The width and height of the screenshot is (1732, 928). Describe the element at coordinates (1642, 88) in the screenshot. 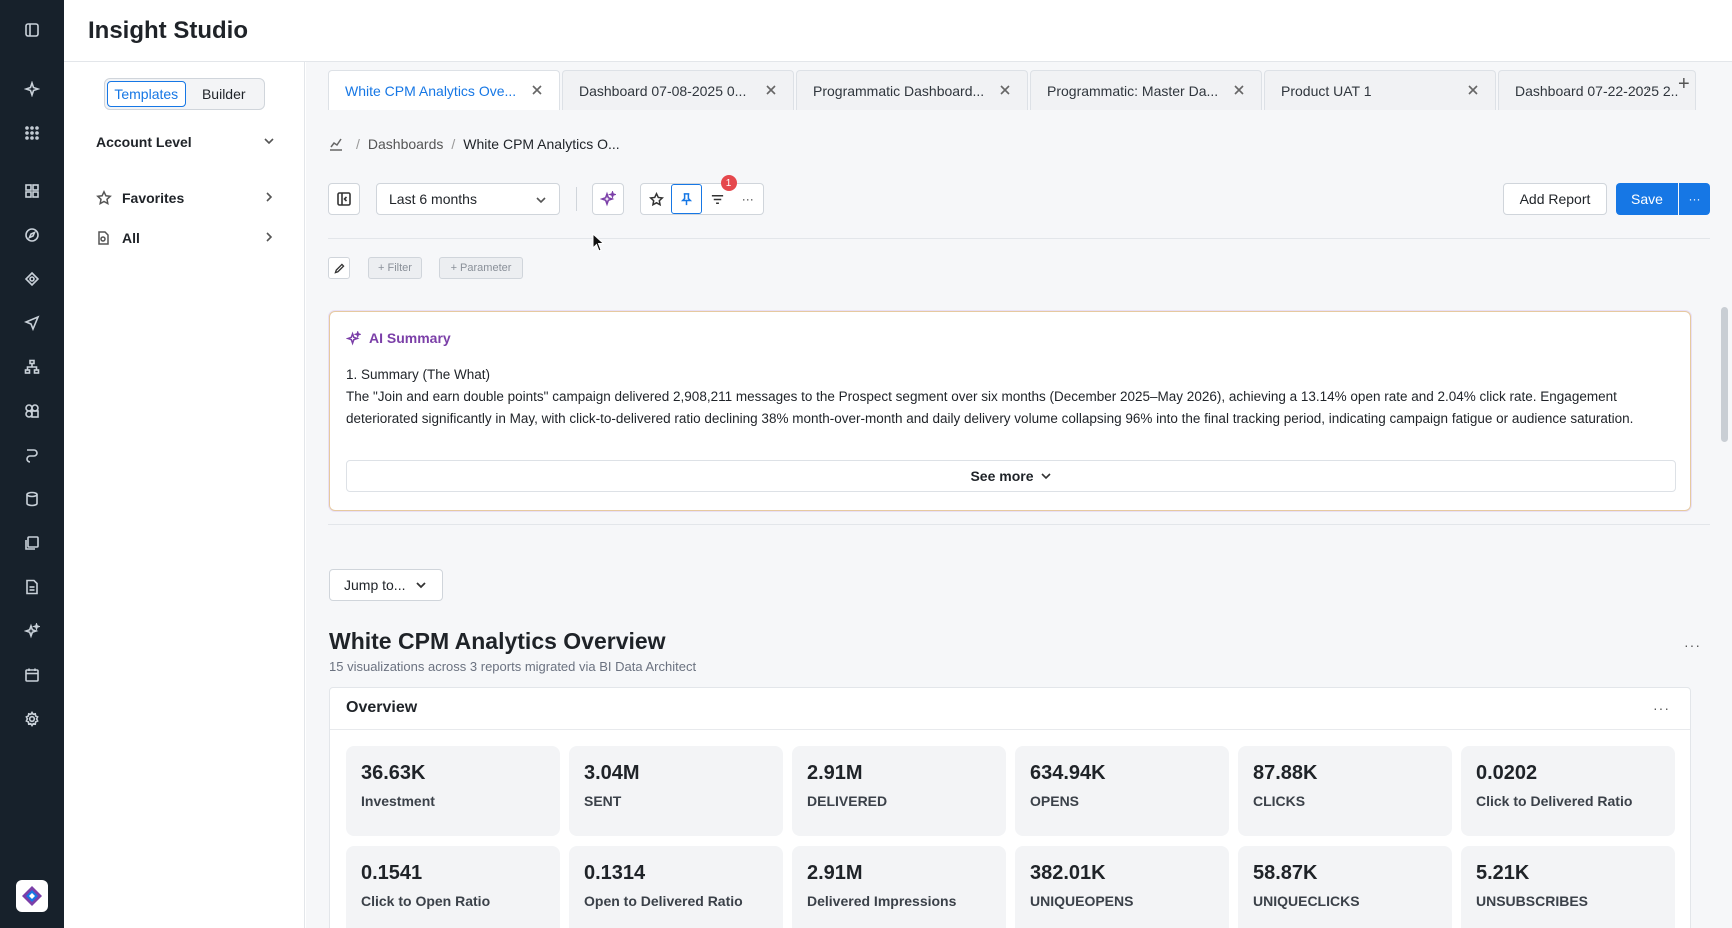

I see `tab-overflow-button: ···` at that location.